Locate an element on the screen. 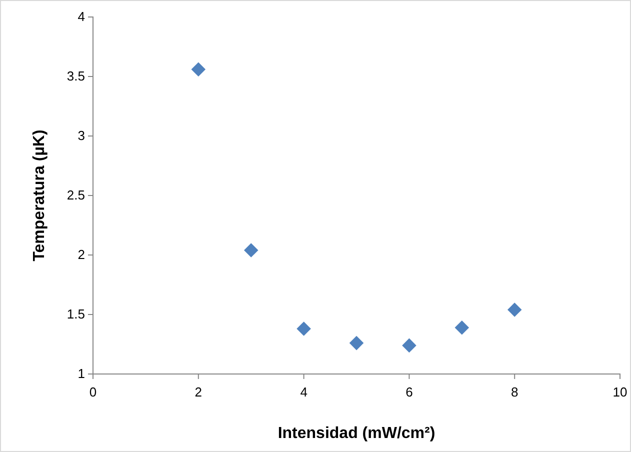 The width and height of the screenshot is (631, 452). y-tick-label: 1.5 is located at coordinates (75, 314).